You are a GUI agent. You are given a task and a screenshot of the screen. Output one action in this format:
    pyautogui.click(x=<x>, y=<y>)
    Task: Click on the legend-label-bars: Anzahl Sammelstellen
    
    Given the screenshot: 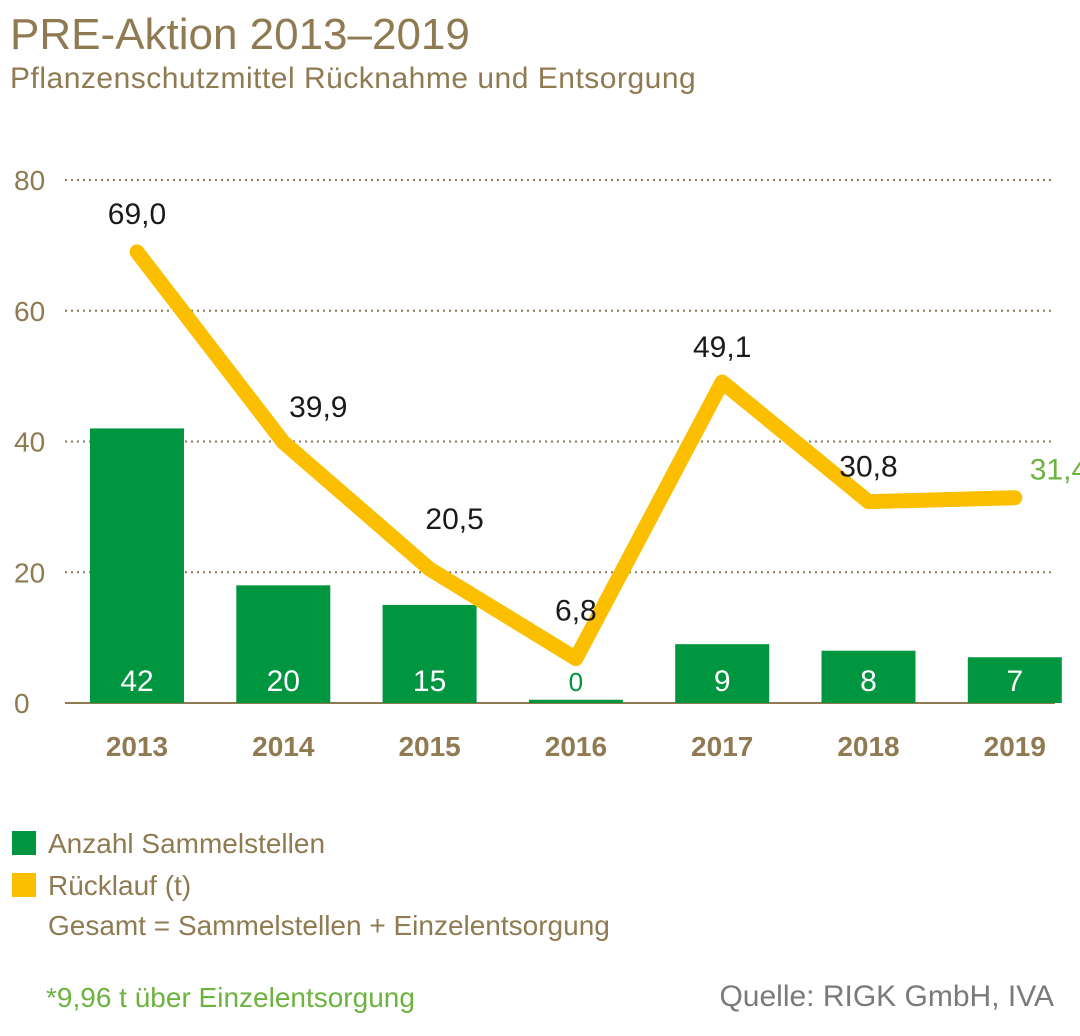 What is the action you would take?
    pyautogui.click(x=187, y=843)
    